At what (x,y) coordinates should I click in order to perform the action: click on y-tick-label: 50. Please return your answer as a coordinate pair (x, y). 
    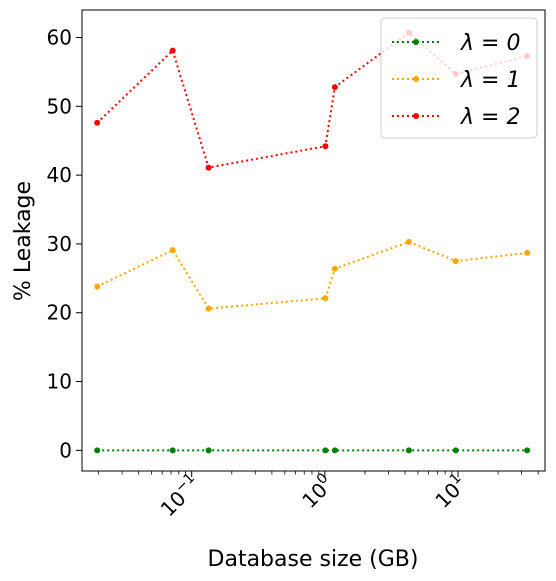
    Looking at the image, I should click on (59, 106).